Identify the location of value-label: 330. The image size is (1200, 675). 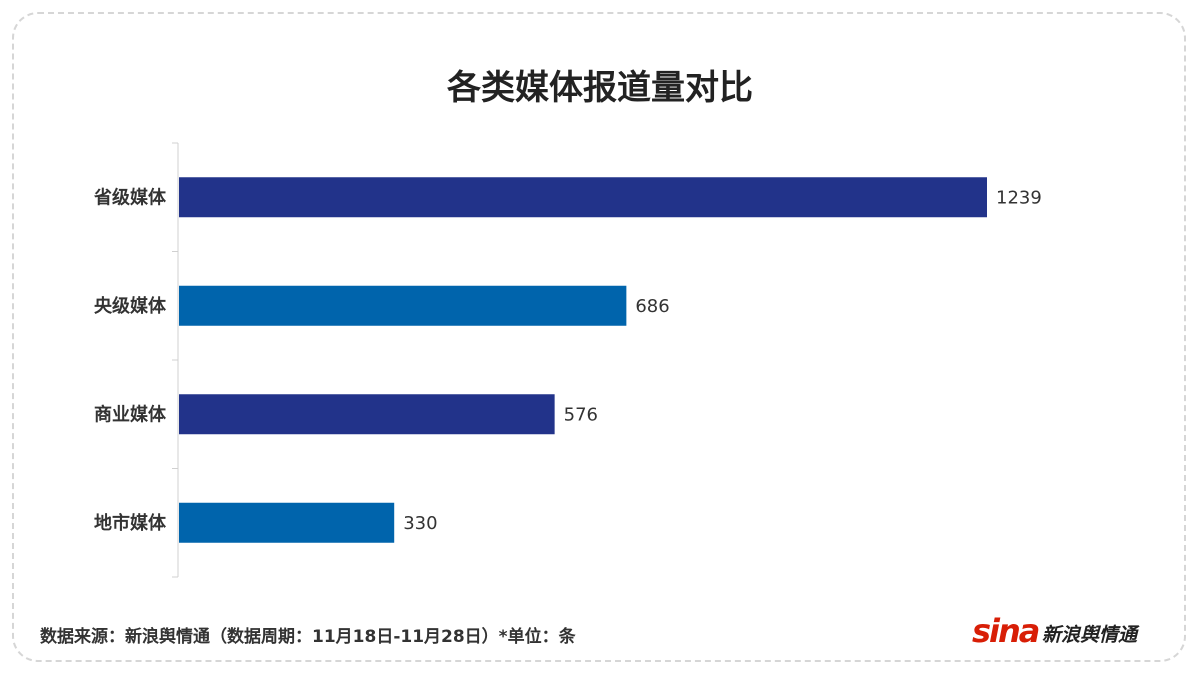
(420, 523).